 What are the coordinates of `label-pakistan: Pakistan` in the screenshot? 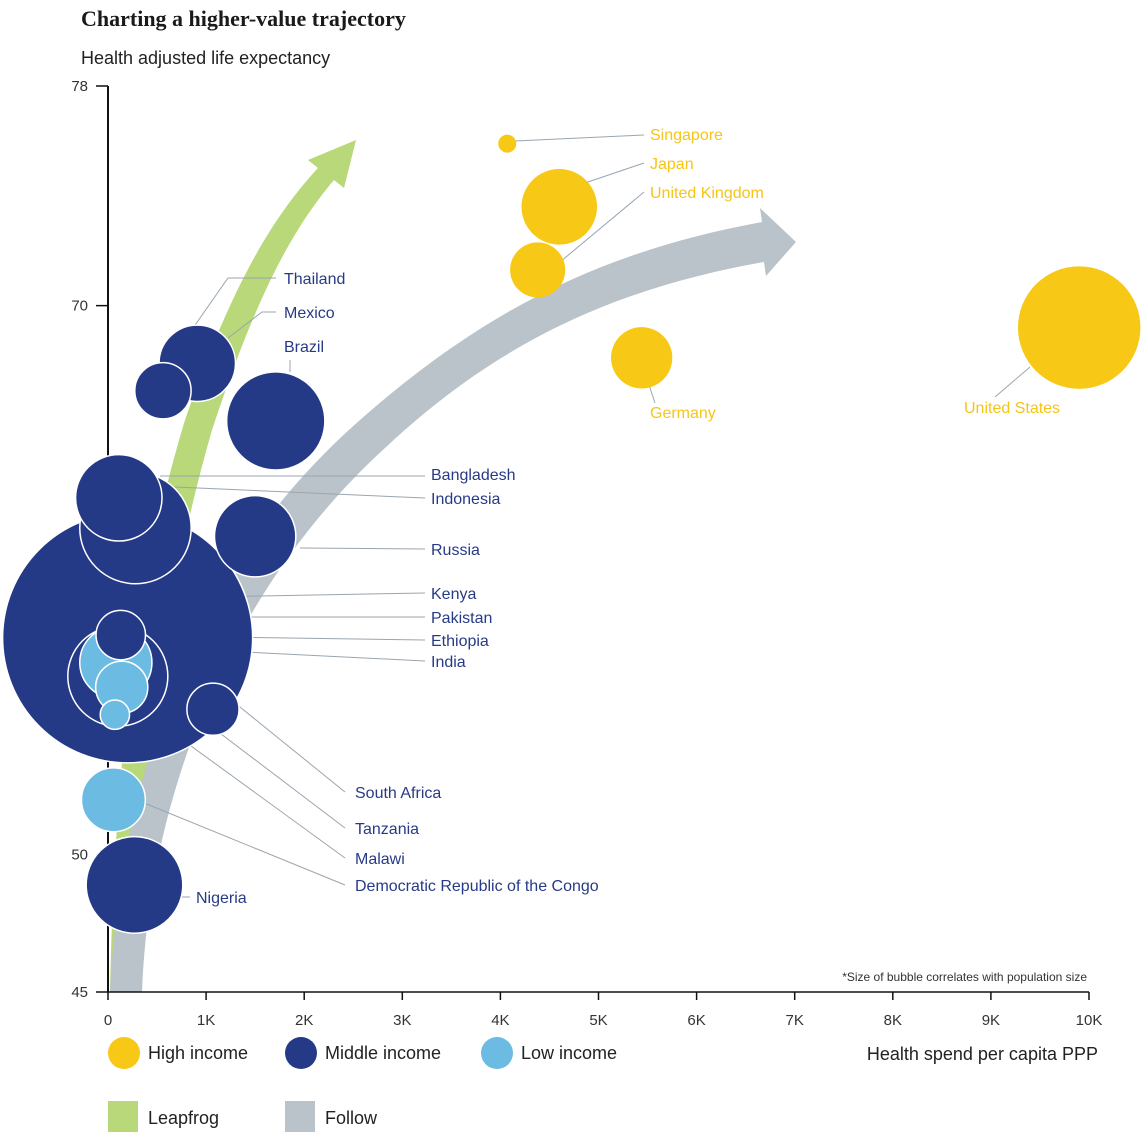 It's located at (461, 618).